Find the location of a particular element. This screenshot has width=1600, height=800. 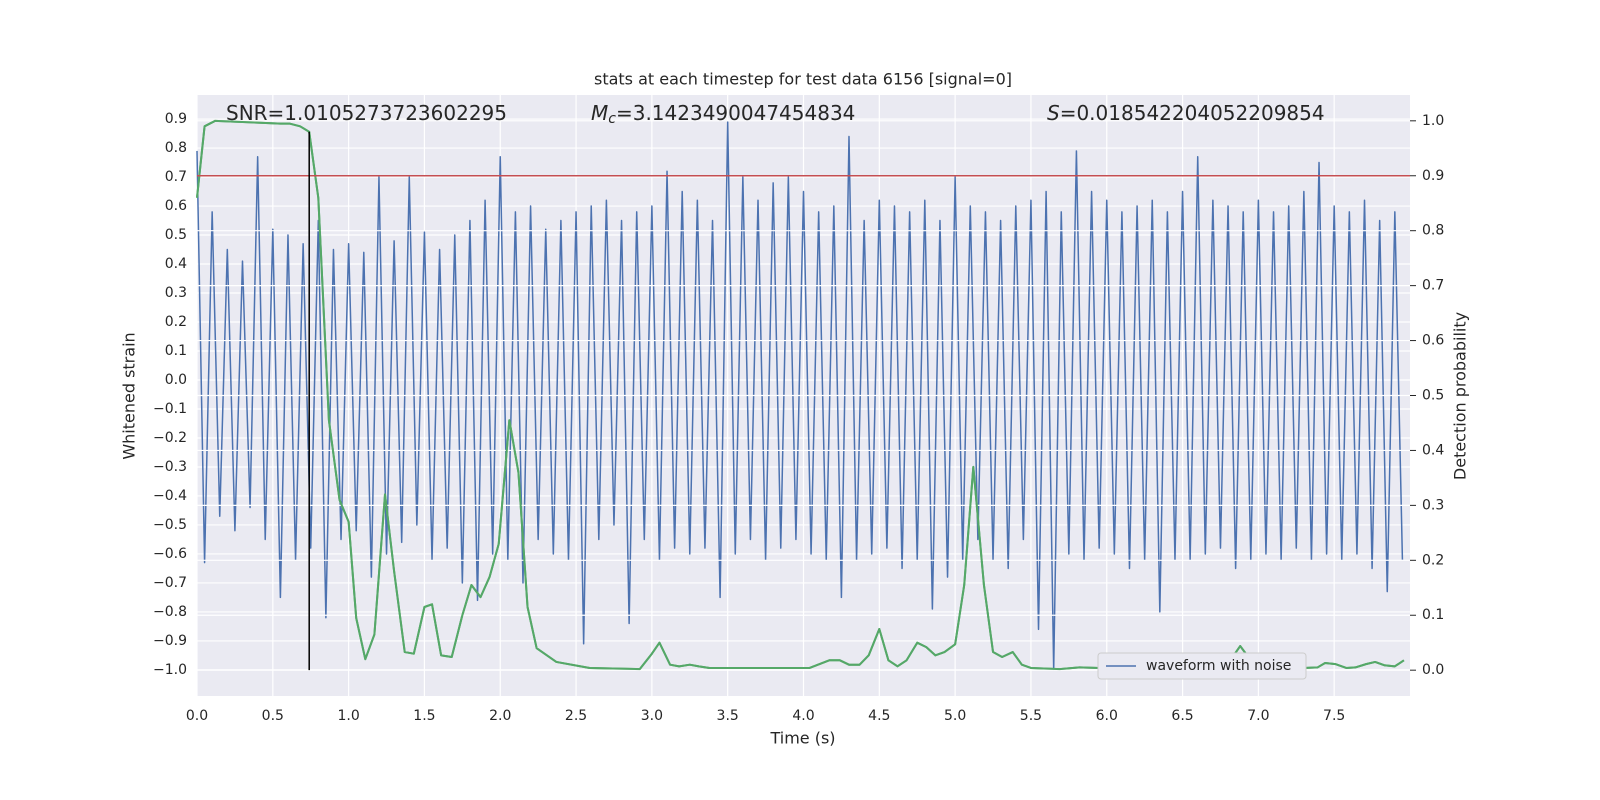

y2-axis-label: Detection probability is located at coordinates (1460, 396).